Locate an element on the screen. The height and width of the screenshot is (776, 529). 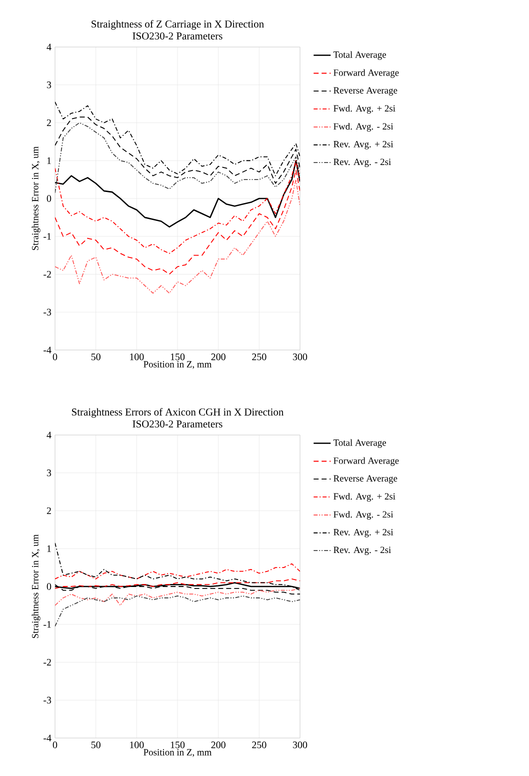
chart-title: Straightness of Z Carriage in X Direction is located at coordinates (178, 25).